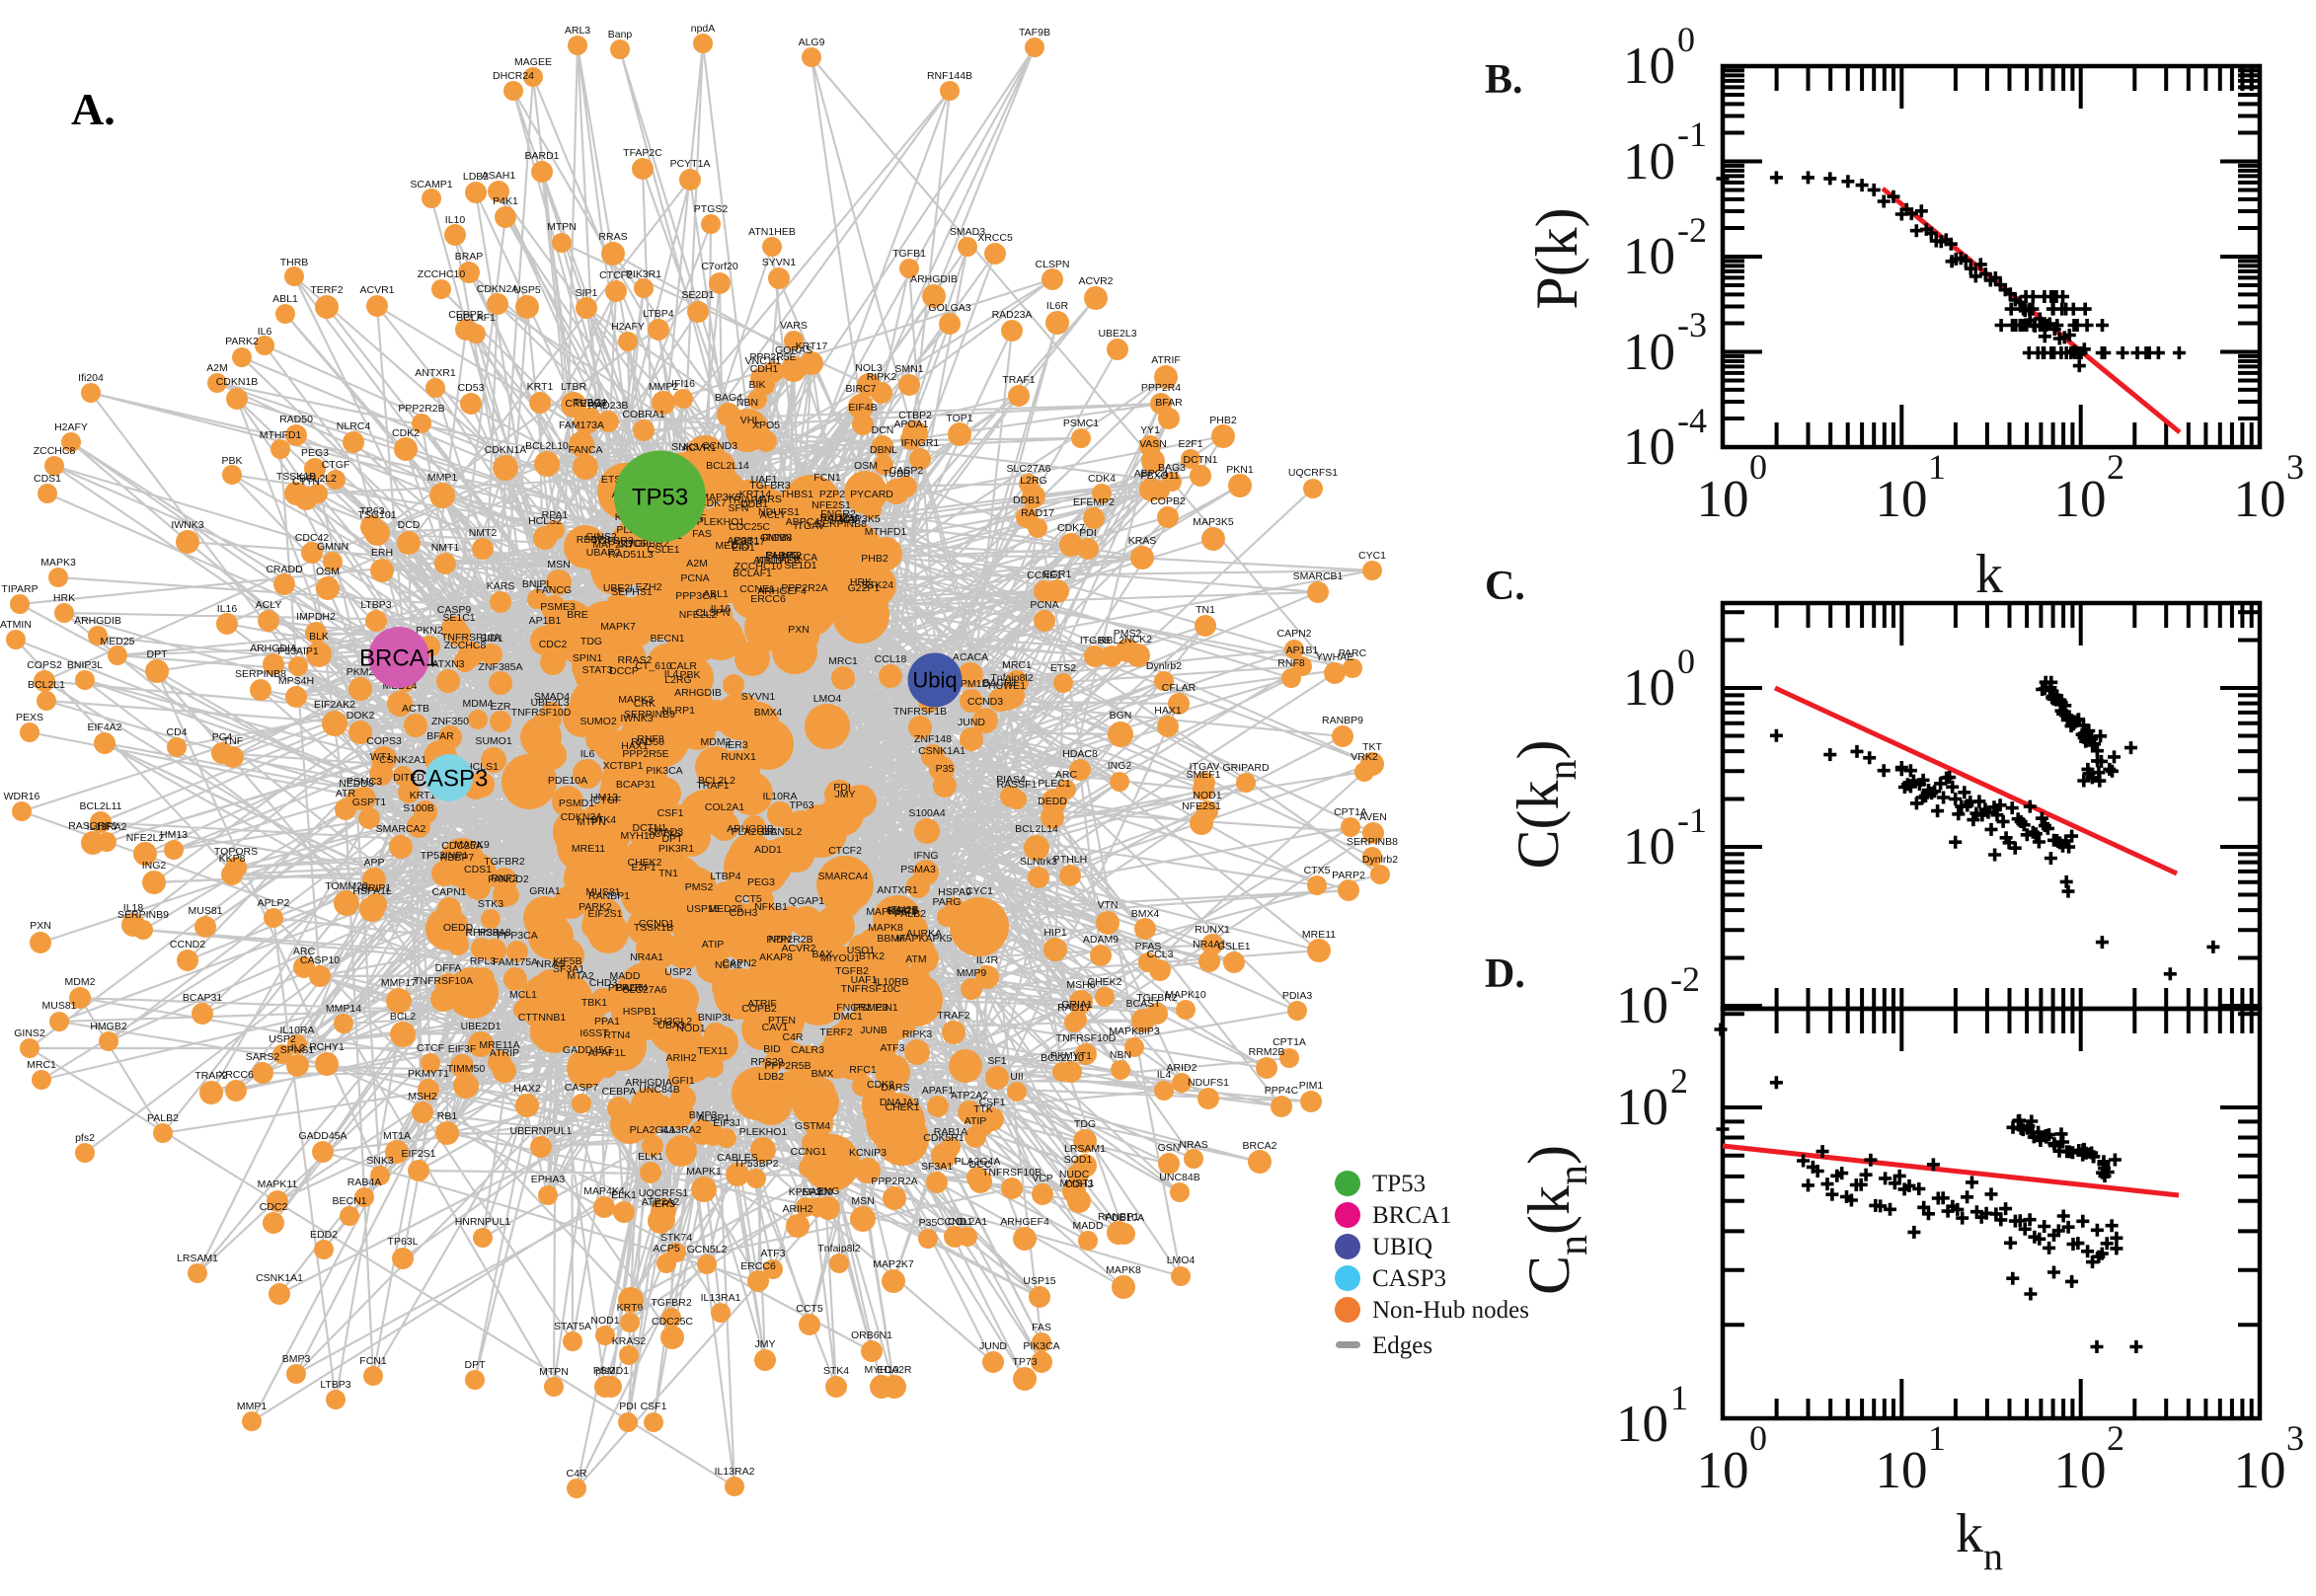  I want to click on svg-text: P35, so click(945, 769).